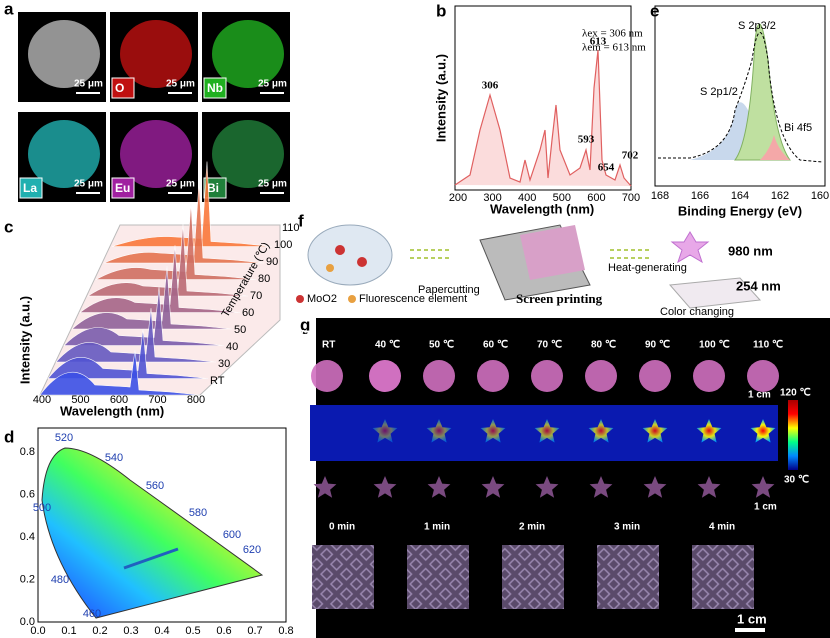 The height and width of the screenshot is (638, 830). I want to click on axis: 168 166 164 162 160, so click(740, 196).